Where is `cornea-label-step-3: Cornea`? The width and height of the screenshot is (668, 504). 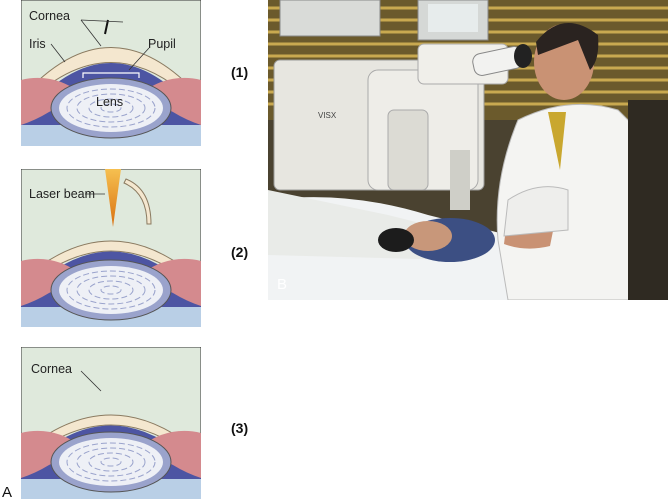 cornea-label-step-3: Cornea is located at coordinates (51, 369).